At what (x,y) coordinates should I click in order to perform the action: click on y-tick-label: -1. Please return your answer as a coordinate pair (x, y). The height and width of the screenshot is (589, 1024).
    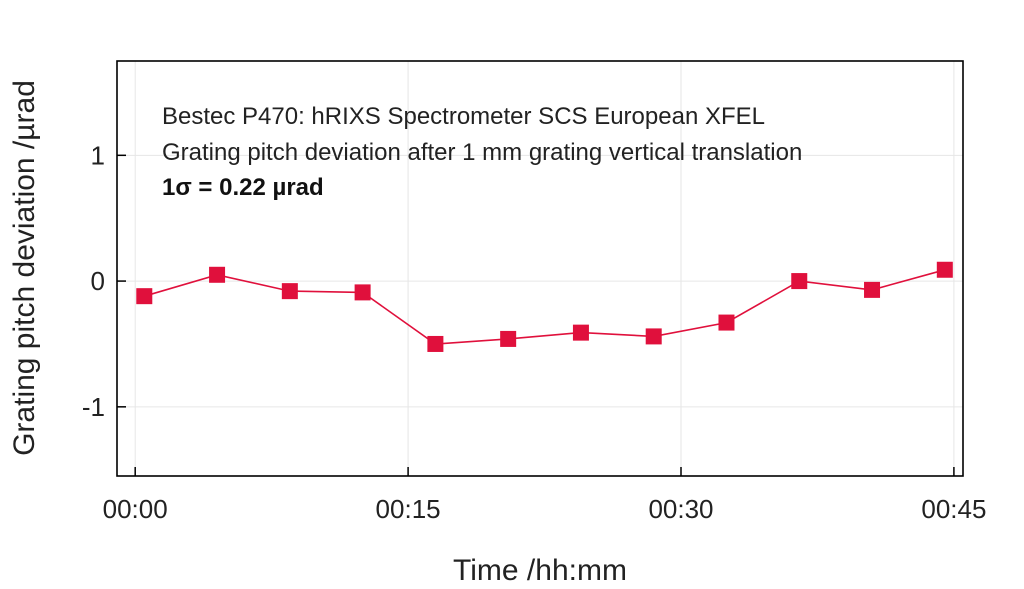
    Looking at the image, I should click on (93, 407).